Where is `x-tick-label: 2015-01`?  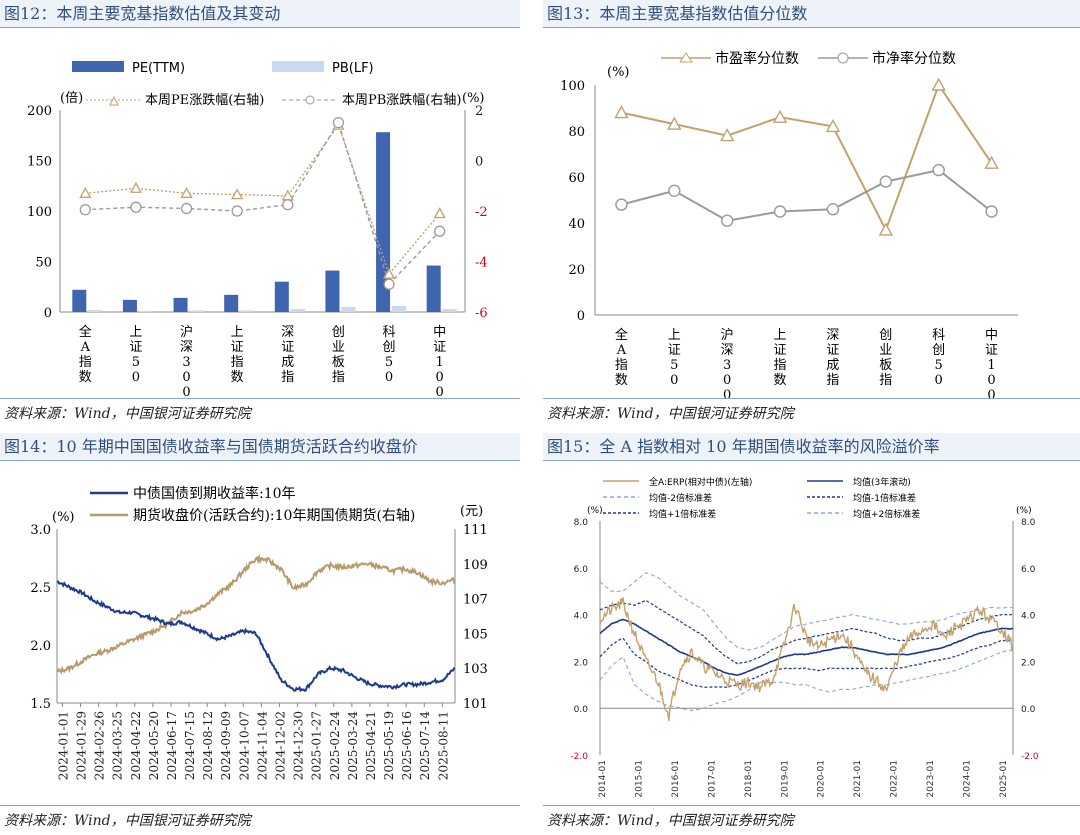
x-tick-label: 2015-01 is located at coordinates (639, 779).